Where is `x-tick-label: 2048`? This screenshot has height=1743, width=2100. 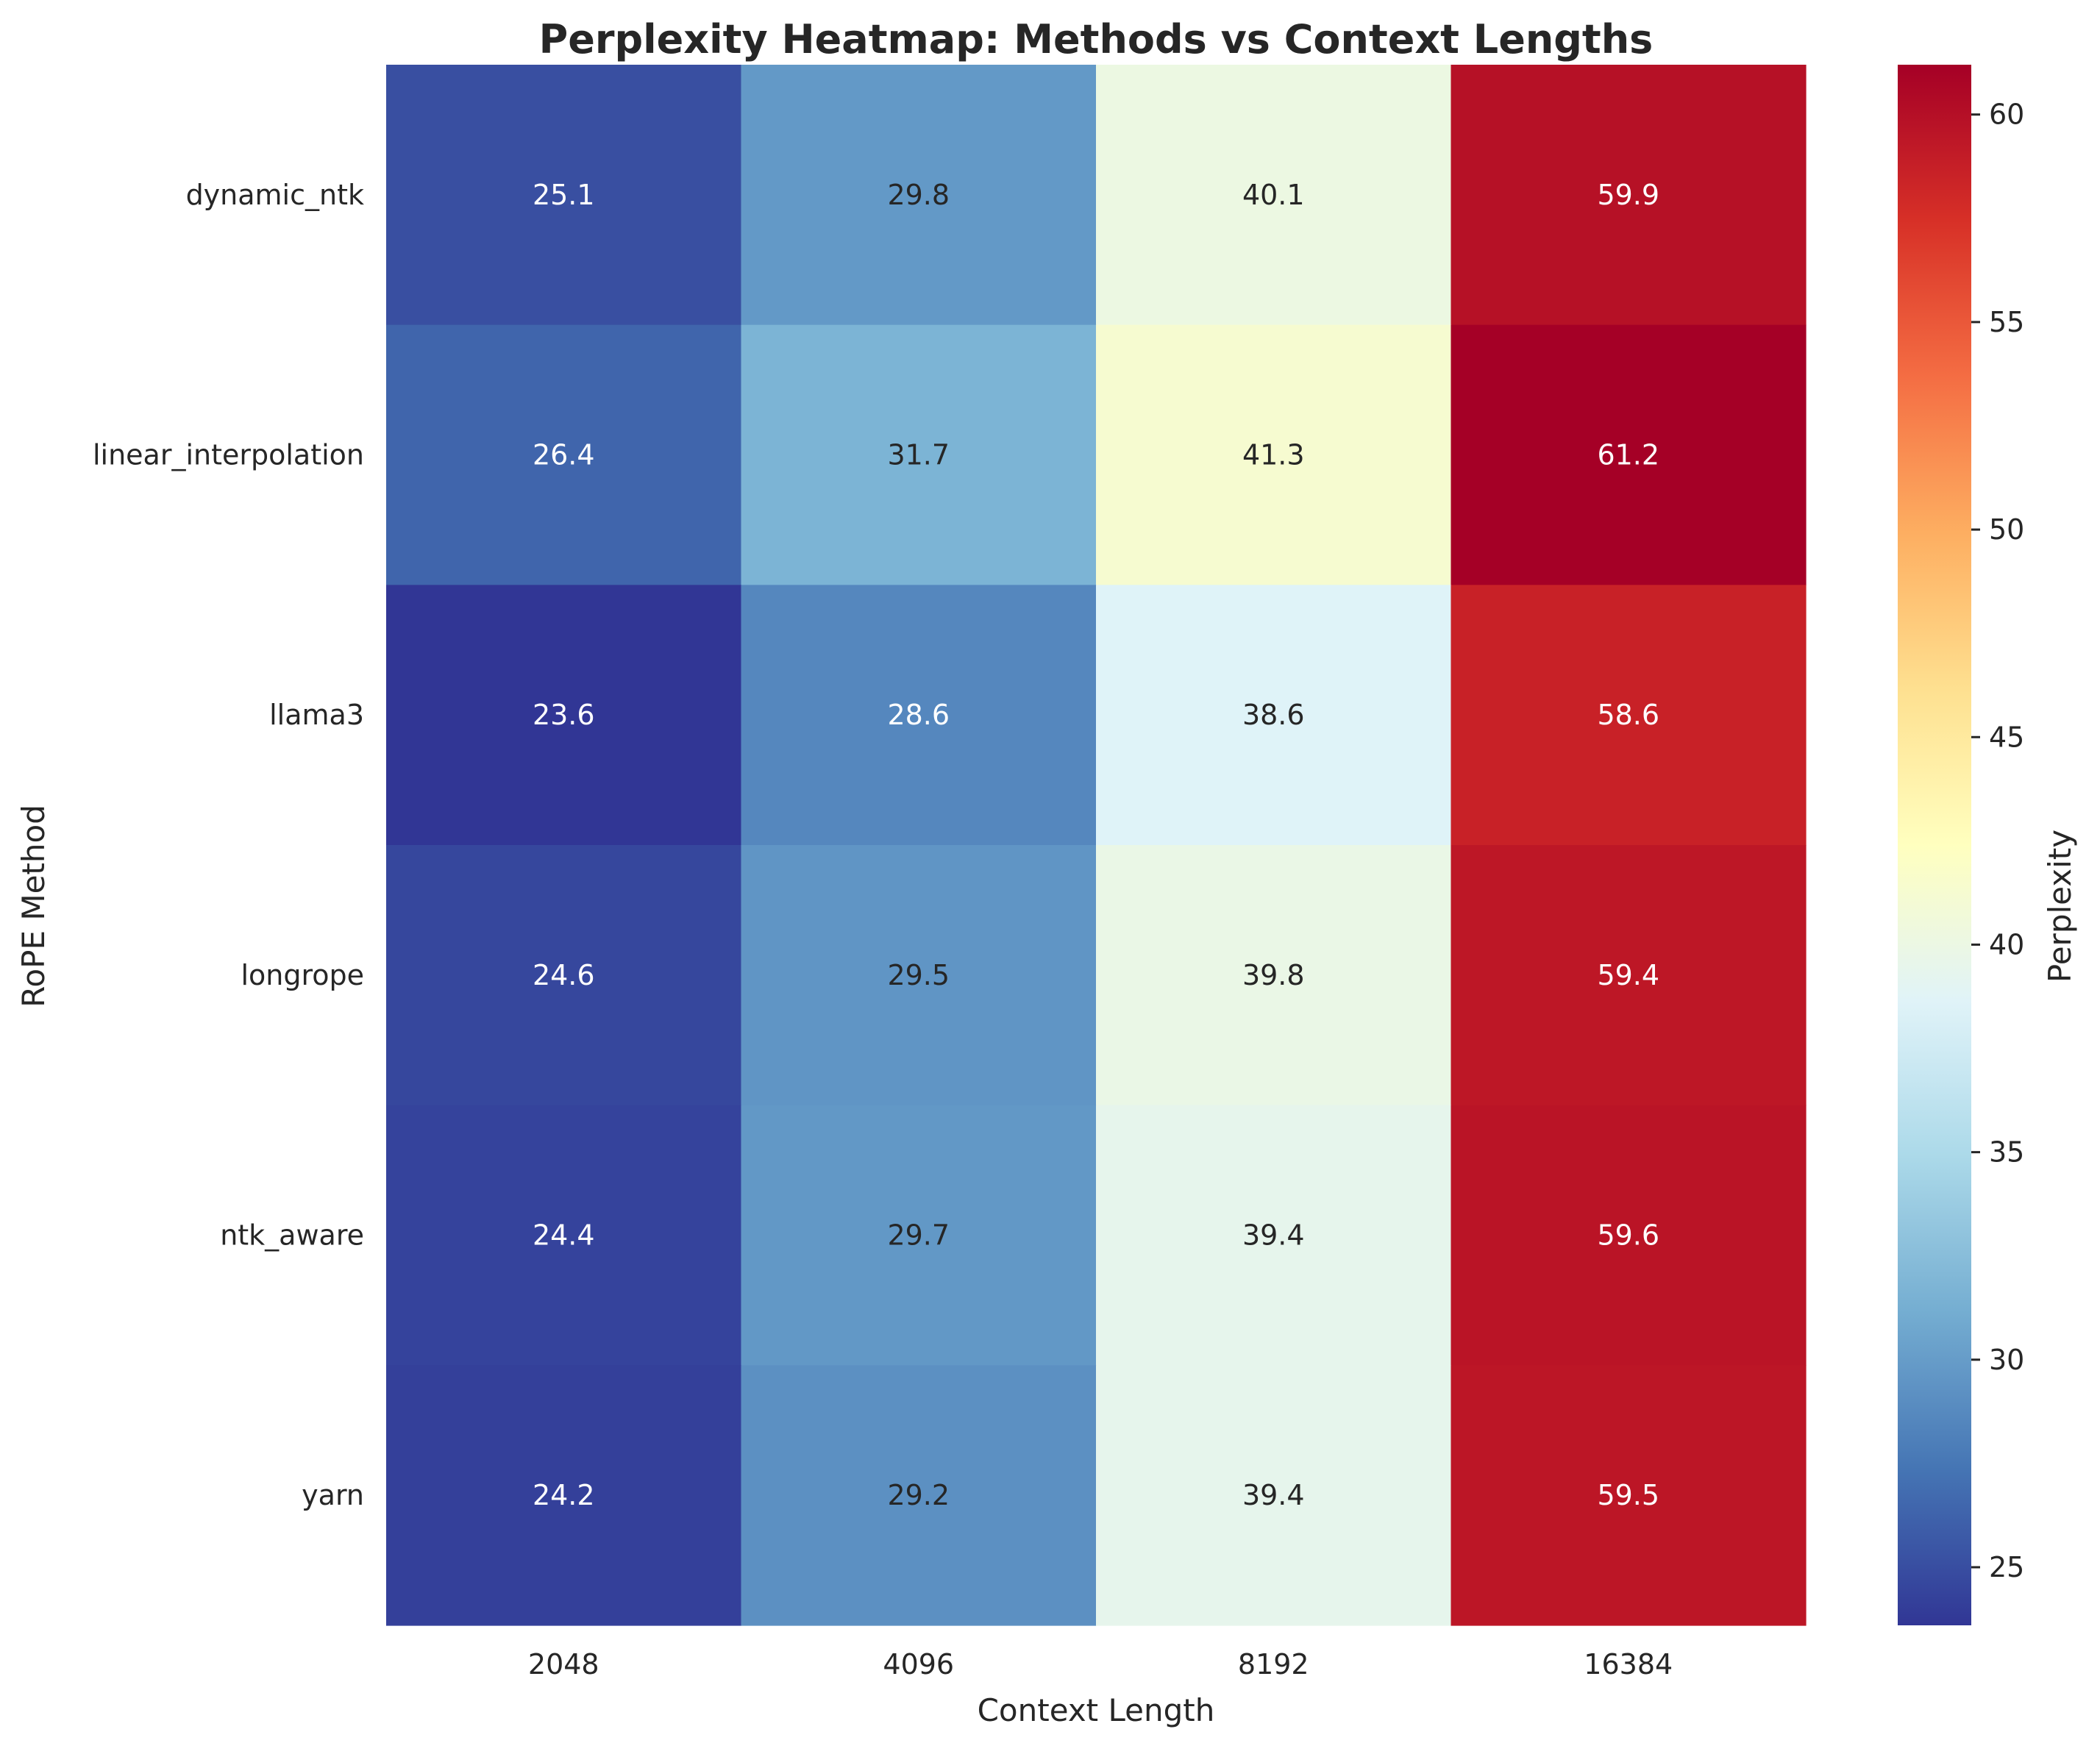 x-tick-label: 2048 is located at coordinates (563, 1664).